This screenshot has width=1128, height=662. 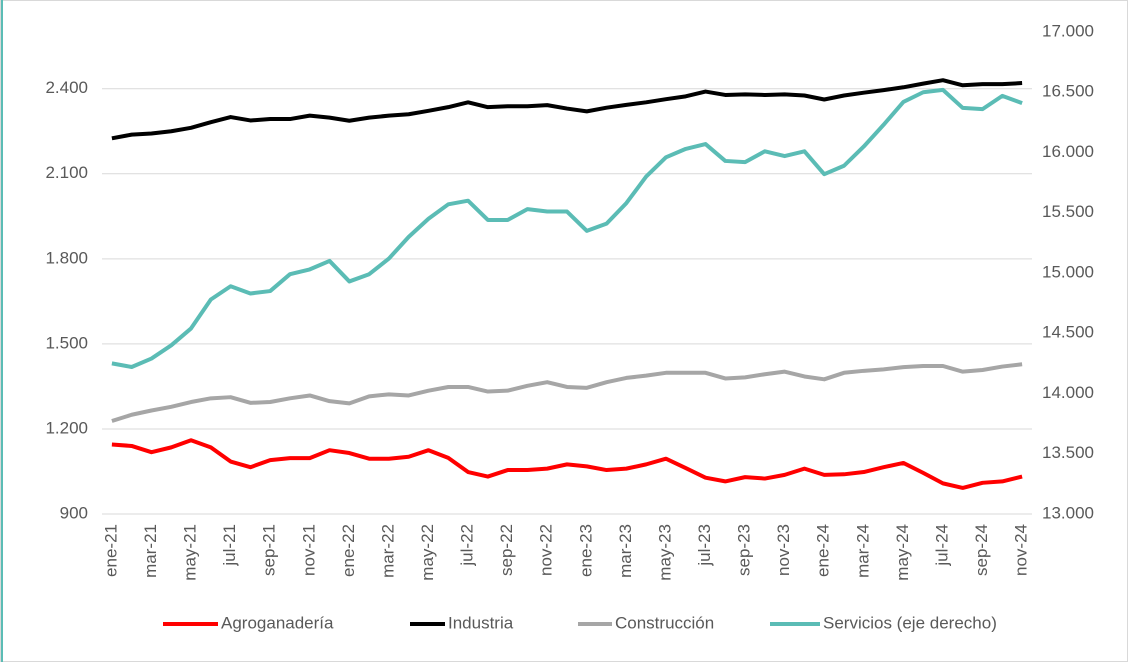 What do you see at coordinates (1068, 332) in the screenshot?
I see `y2-tick-label: 14.500` at bounding box center [1068, 332].